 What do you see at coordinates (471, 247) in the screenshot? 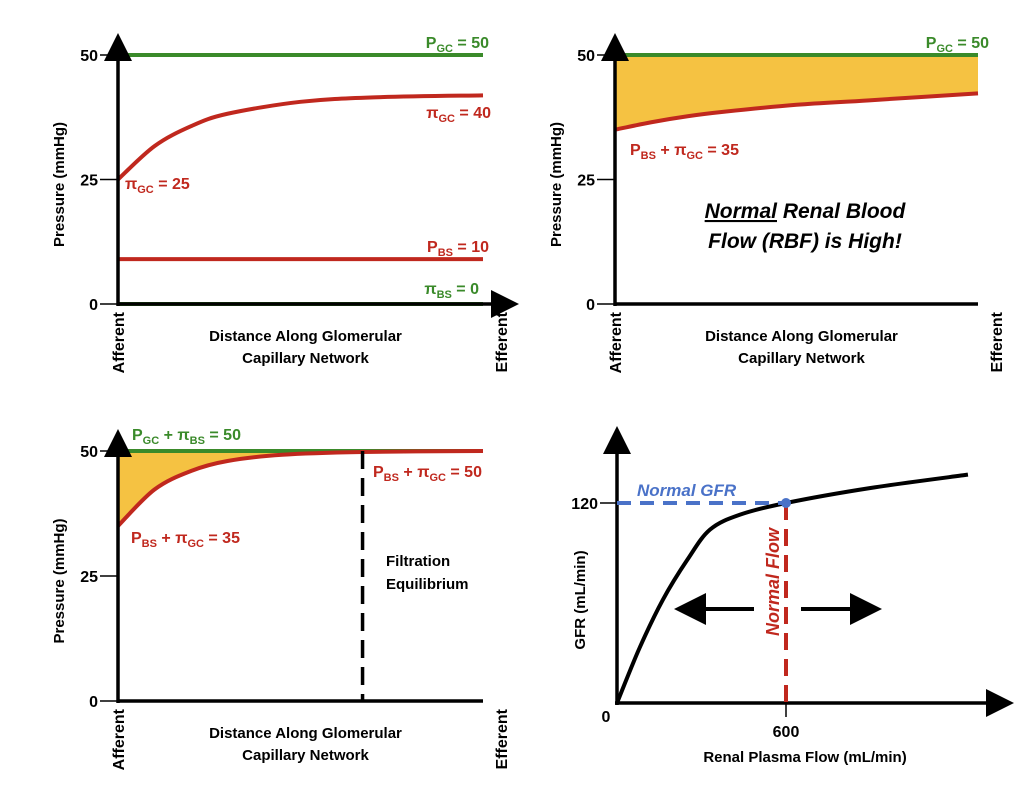
I see `label-text: = 10` at bounding box center [471, 247].